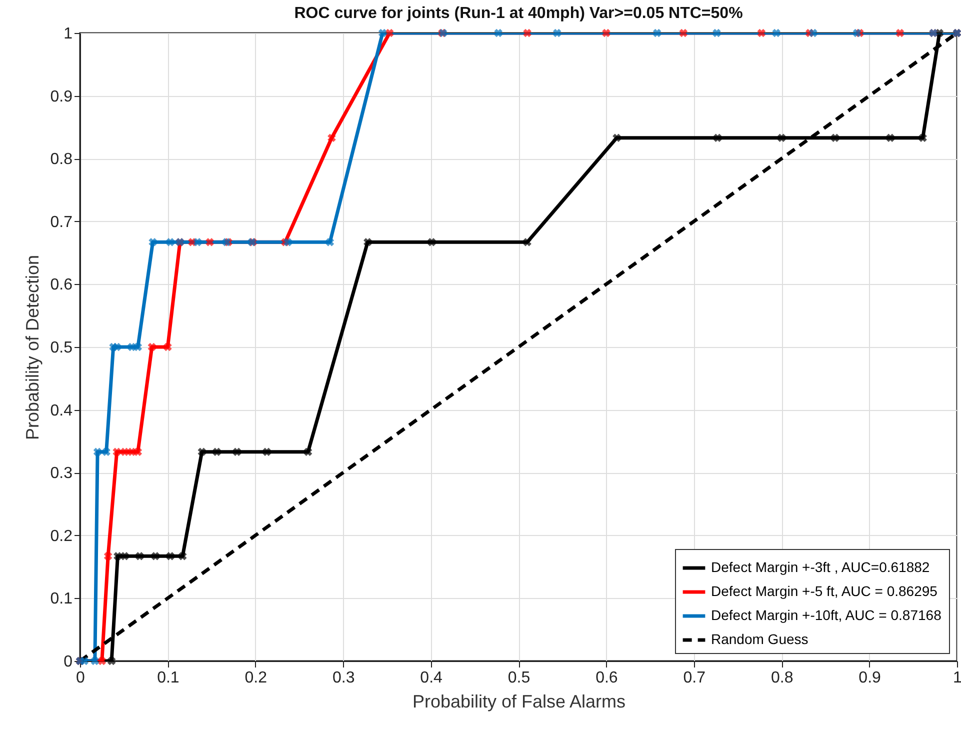 The image size is (961, 737). Describe the element at coordinates (61, 473) in the screenshot. I see `y-tick-label: 0.3` at that location.